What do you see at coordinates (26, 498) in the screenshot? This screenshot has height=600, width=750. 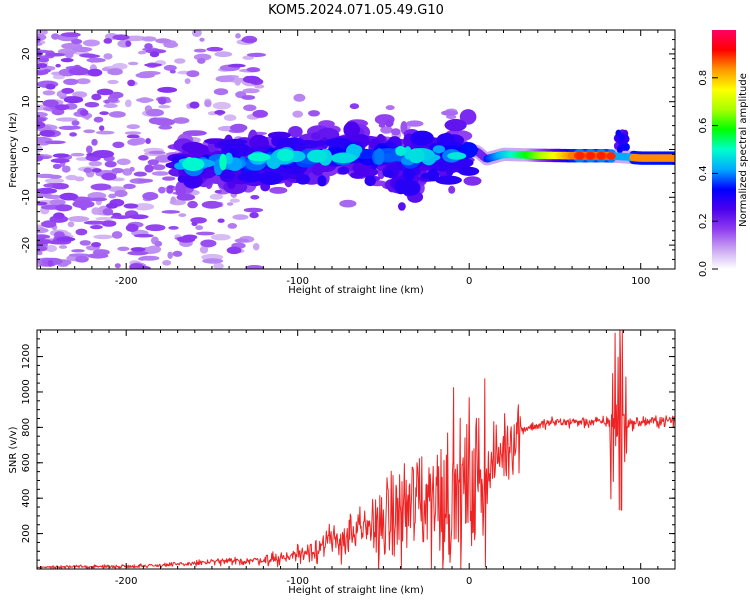 I see `y-tick-label: 400` at bounding box center [26, 498].